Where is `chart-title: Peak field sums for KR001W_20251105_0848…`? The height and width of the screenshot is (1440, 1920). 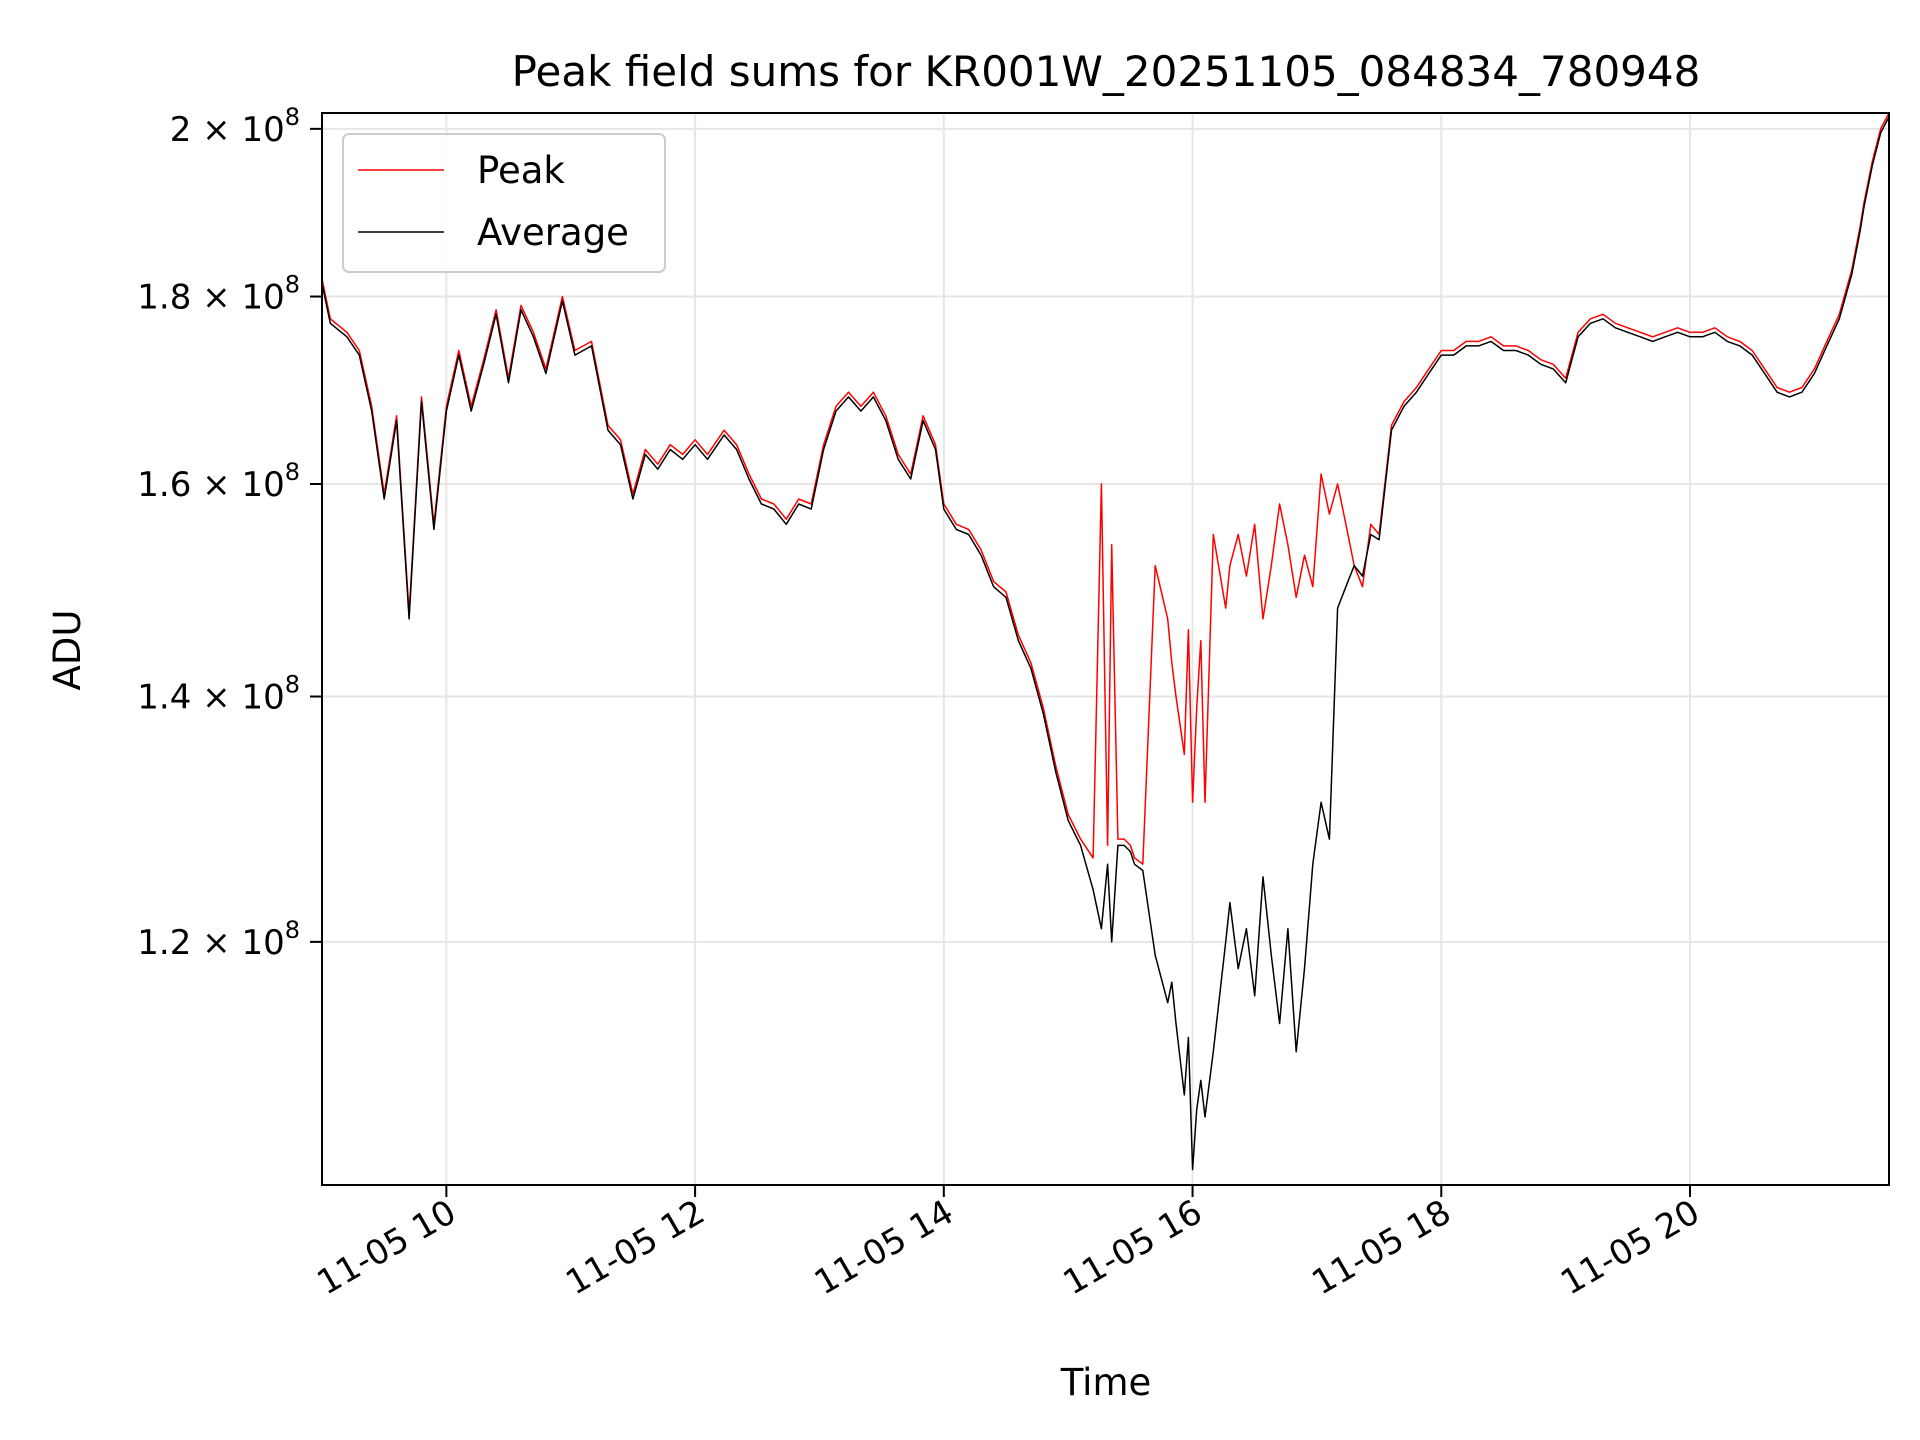
chart-title: Peak field sums for KR001W_20251105_0848… is located at coordinates (1106, 71).